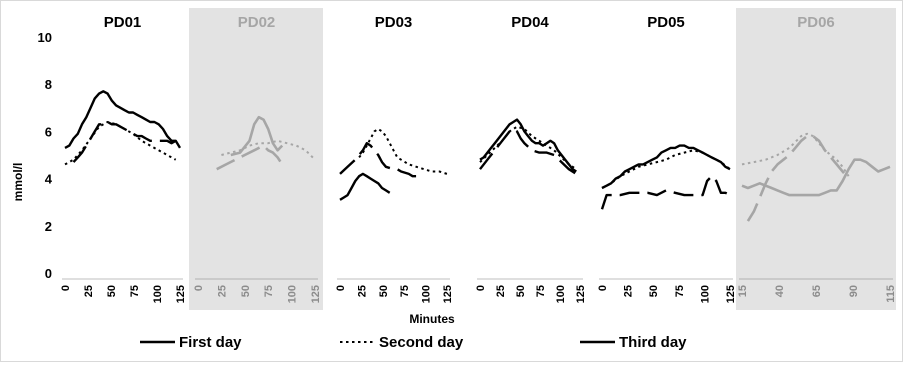 The image size is (906, 365). I want to click on y-axis: 0 2 4 6 8 10, so click(45, 155).